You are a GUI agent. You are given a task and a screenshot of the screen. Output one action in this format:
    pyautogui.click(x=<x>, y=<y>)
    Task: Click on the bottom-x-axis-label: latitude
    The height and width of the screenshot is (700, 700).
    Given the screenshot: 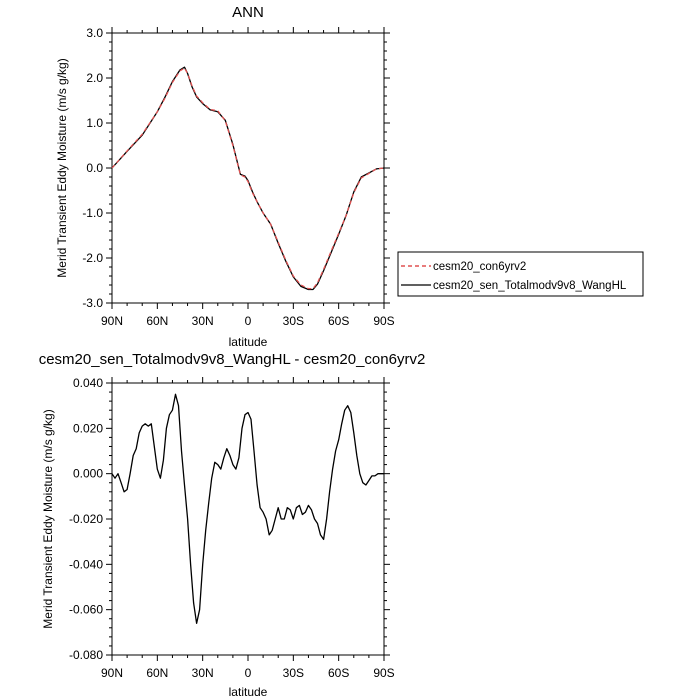 What is the action you would take?
    pyautogui.click(x=248, y=692)
    